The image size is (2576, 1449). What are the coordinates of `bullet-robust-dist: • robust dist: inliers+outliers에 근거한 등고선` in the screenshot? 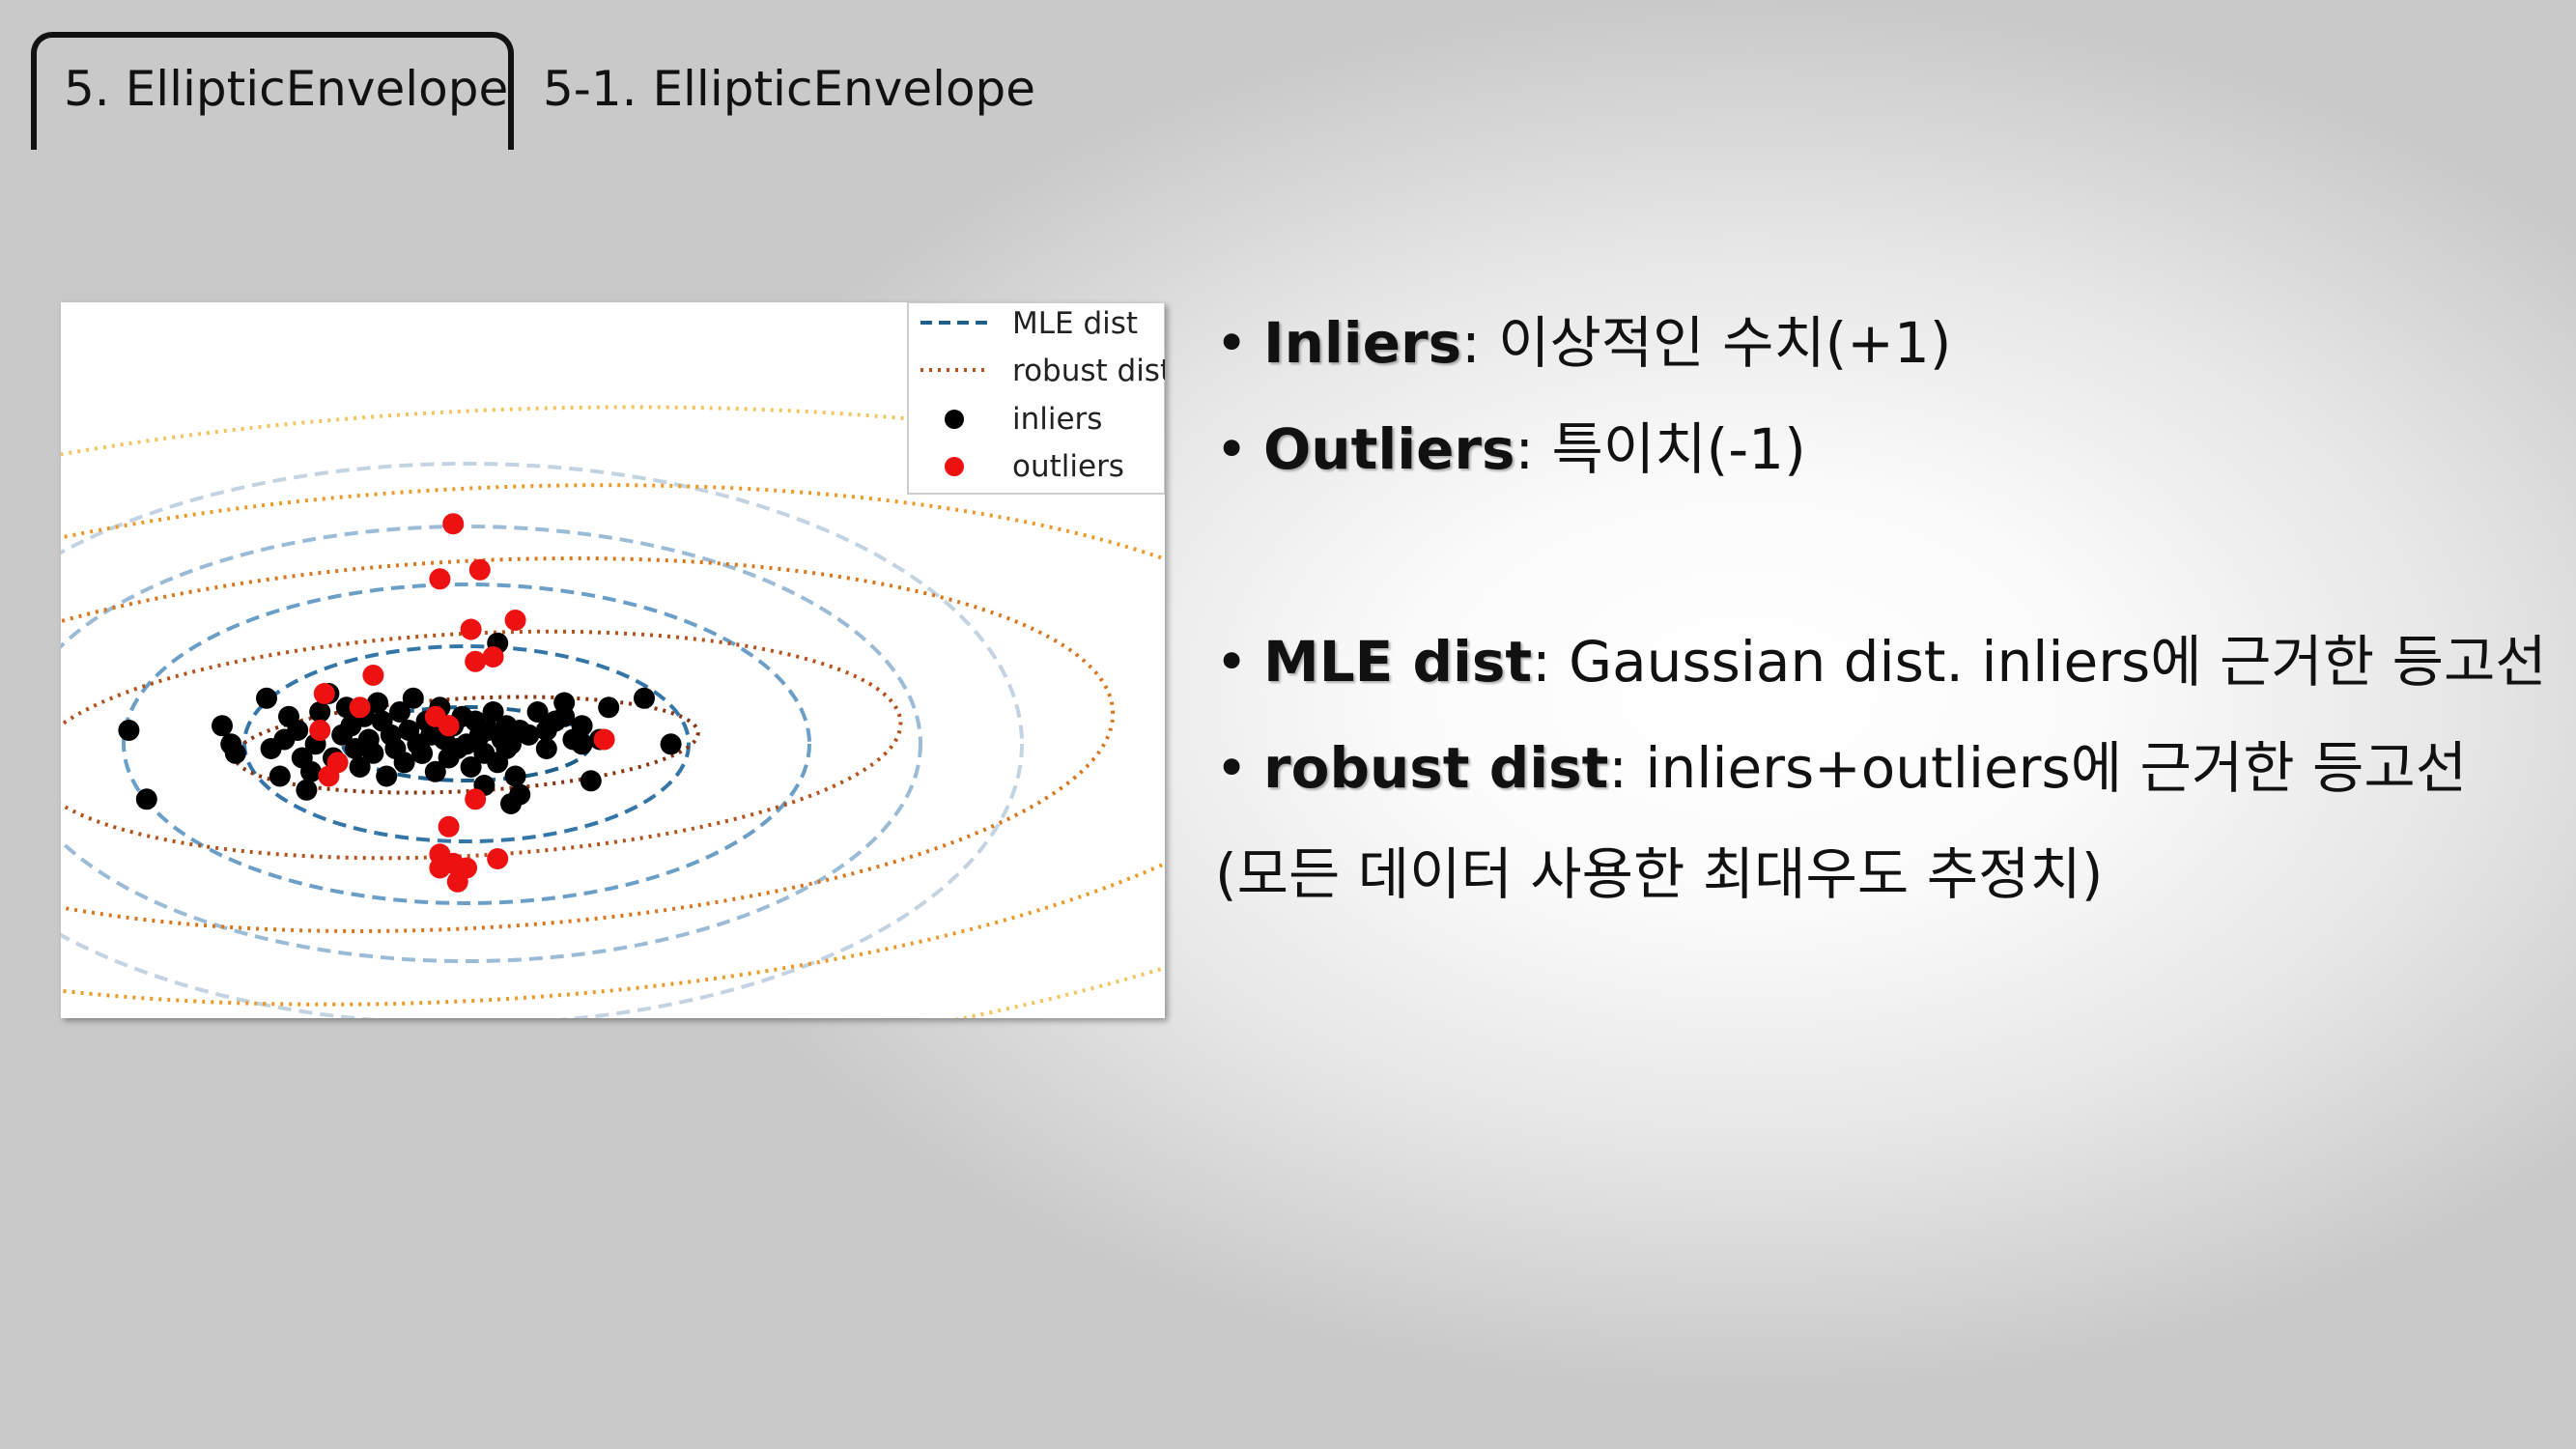 It's located at (1841, 767).